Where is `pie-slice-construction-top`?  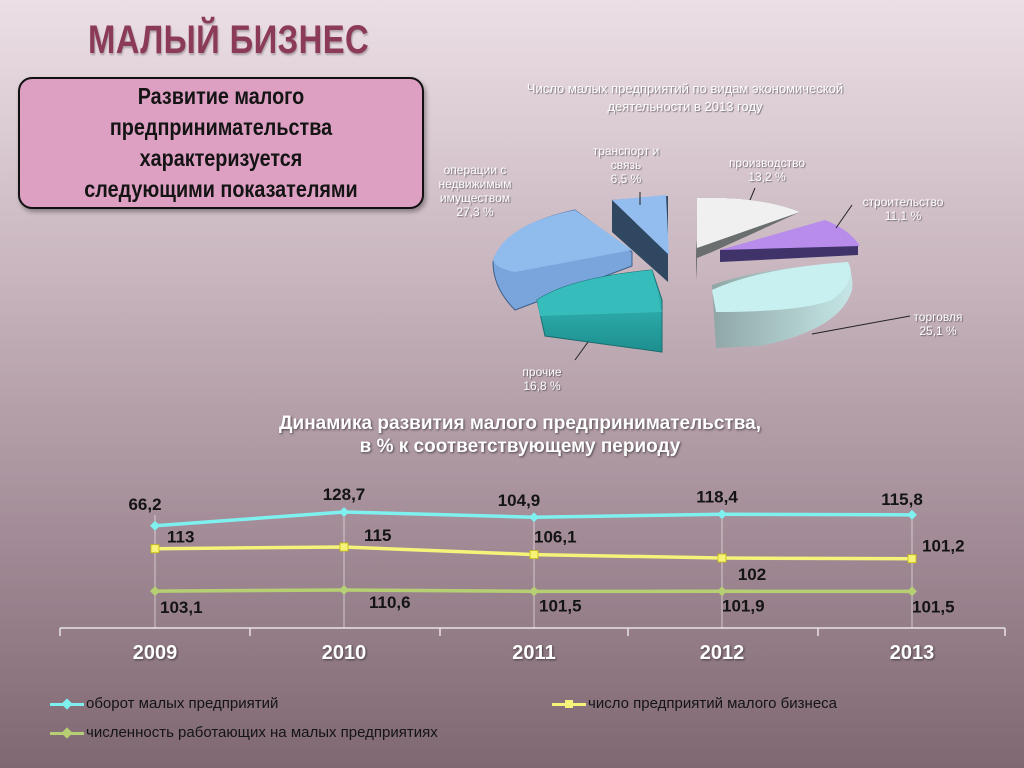 pie-slice-construction-top is located at coordinates (790, 235).